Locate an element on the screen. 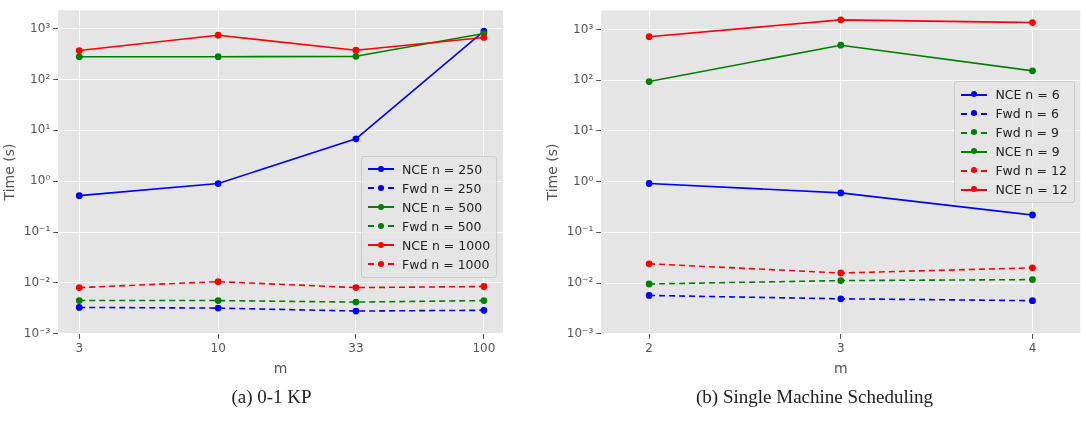 The height and width of the screenshot is (427, 1086). legend-label: NCE n = 500 is located at coordinates (442, 207).